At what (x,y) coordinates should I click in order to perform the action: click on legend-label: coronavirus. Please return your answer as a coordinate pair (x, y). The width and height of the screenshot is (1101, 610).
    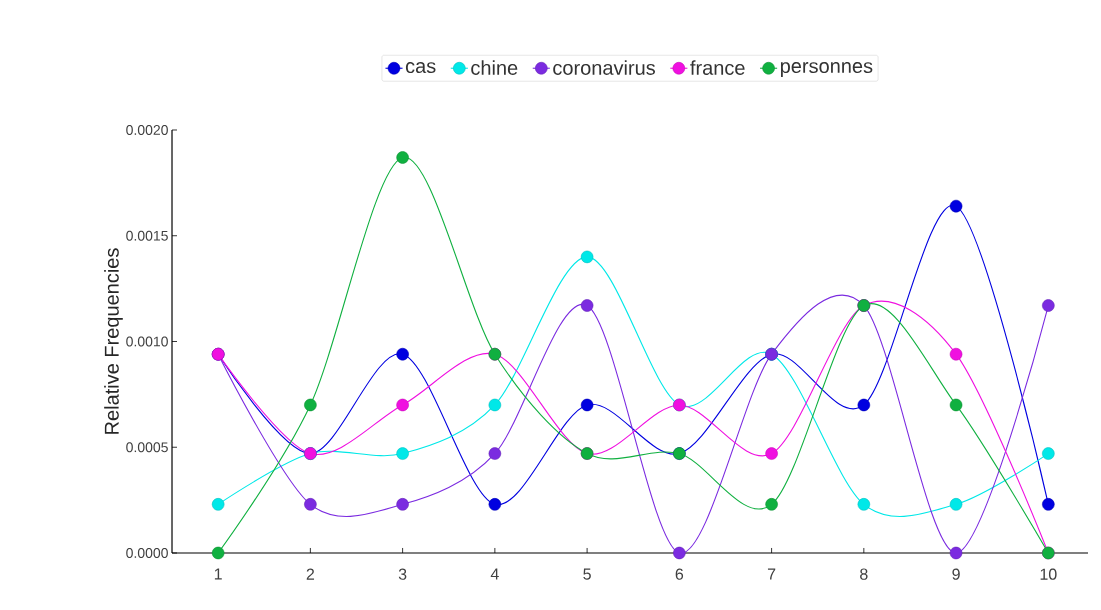
    Looking at the image, I should click on (604, 67).